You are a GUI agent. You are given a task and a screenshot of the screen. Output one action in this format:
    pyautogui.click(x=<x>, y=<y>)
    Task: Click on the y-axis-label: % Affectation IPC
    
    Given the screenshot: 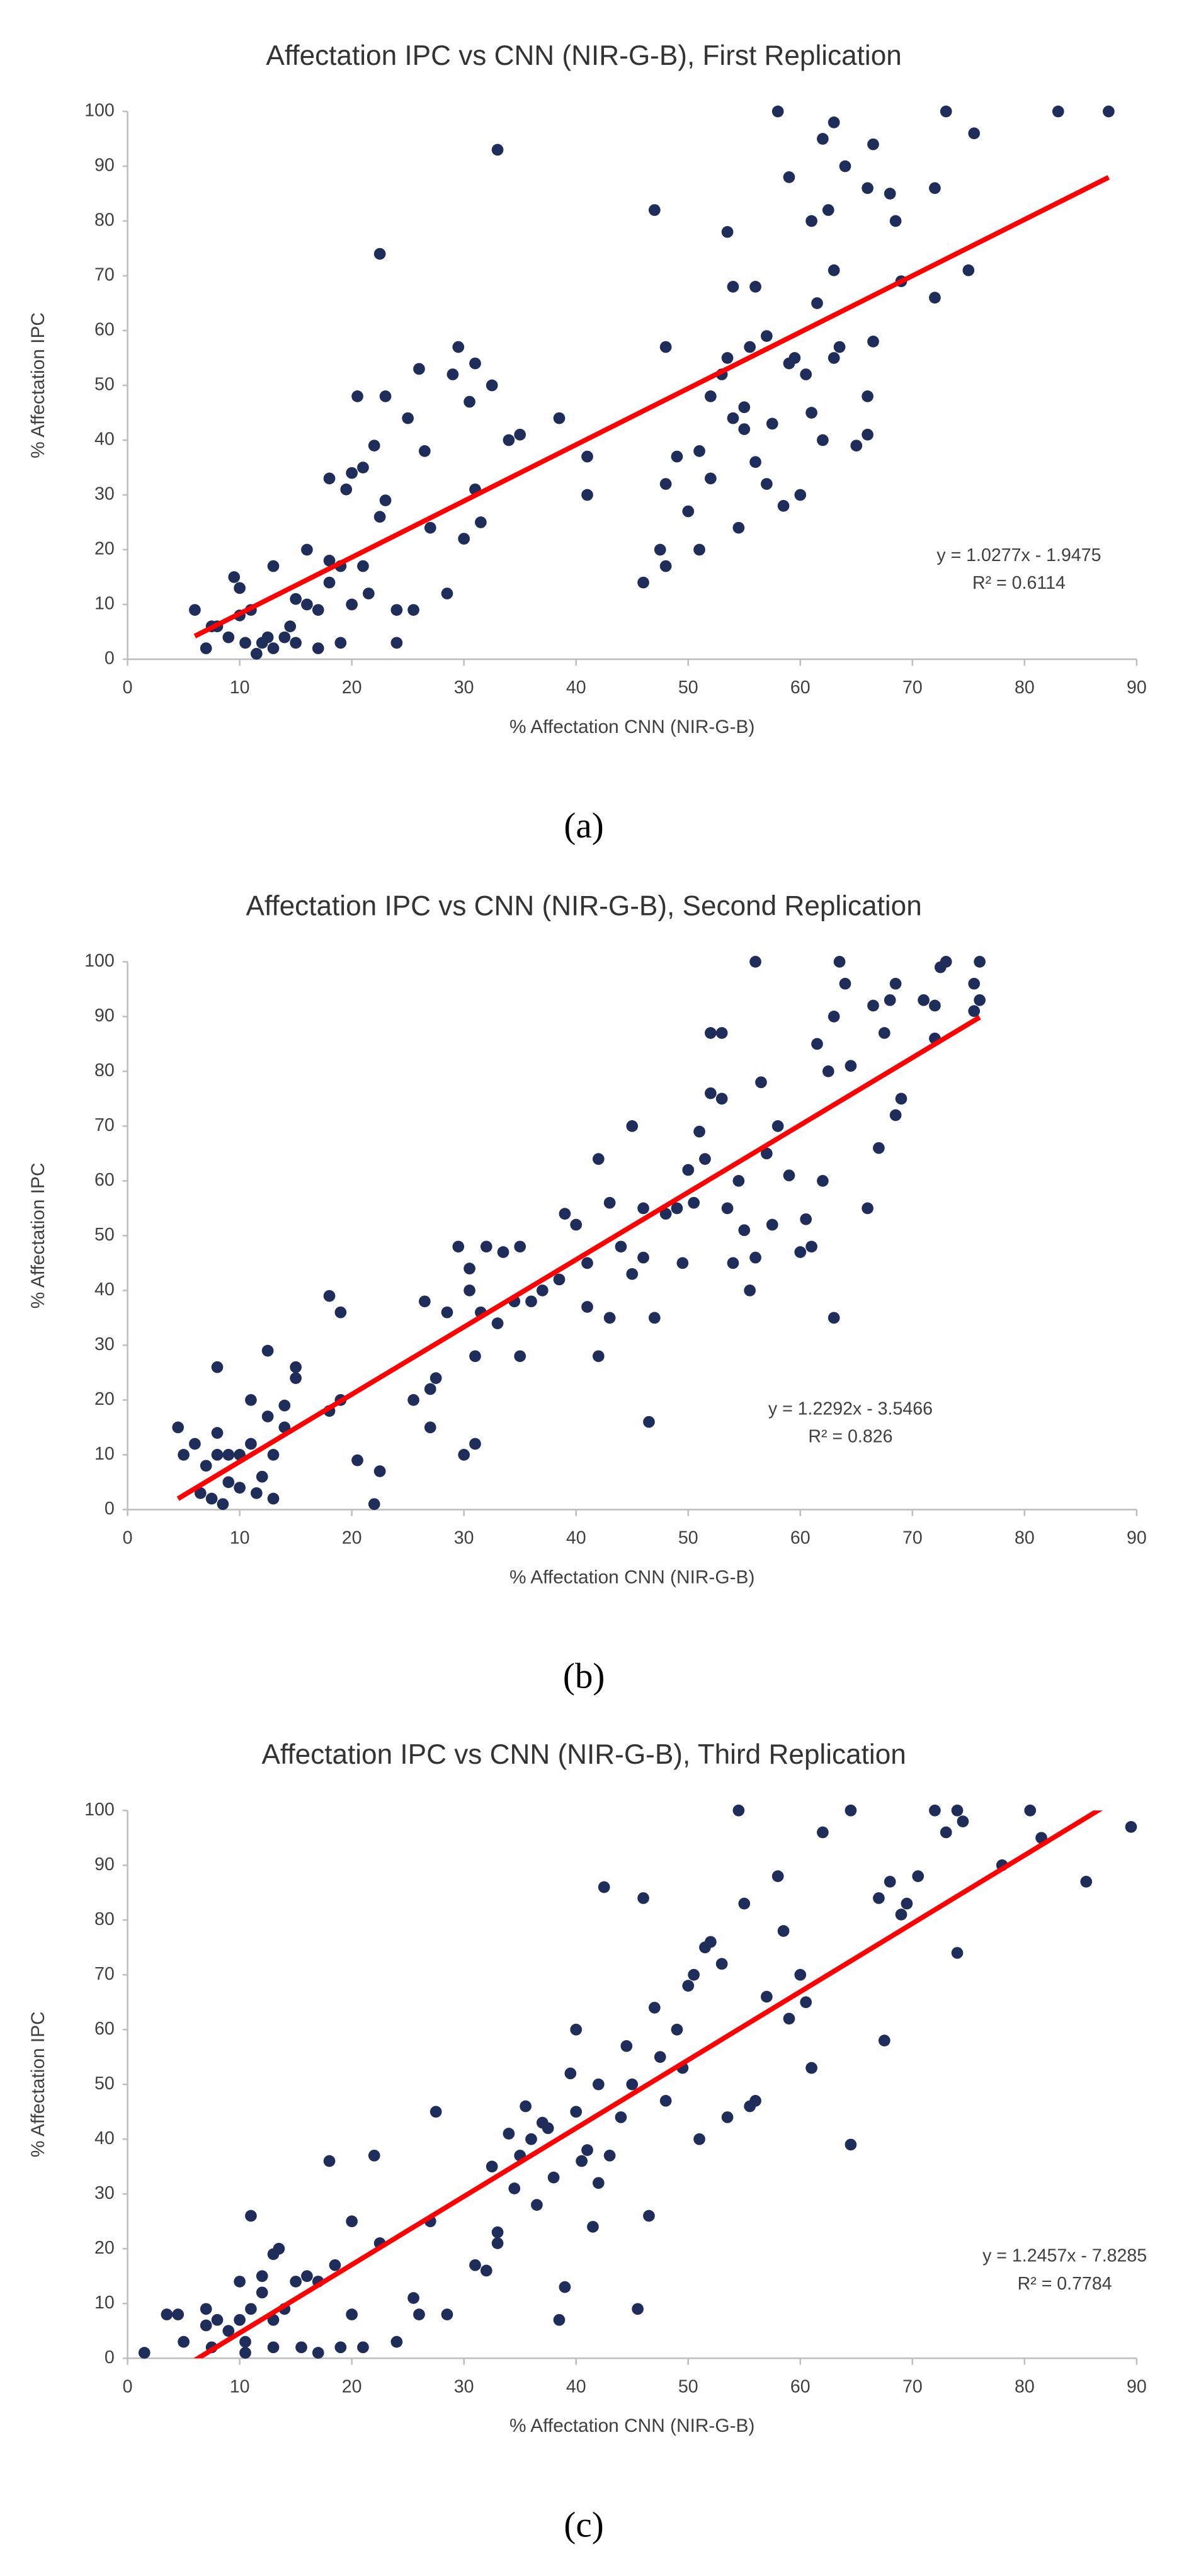 What is the action you would take?
    pyautogui.click(x=38, y=2084)
    